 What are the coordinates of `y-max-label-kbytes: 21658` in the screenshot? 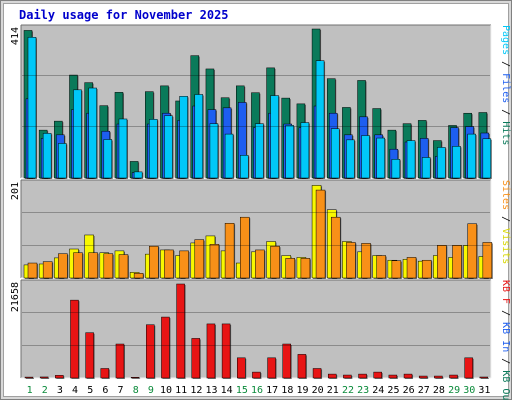 It's located at (15, 297).